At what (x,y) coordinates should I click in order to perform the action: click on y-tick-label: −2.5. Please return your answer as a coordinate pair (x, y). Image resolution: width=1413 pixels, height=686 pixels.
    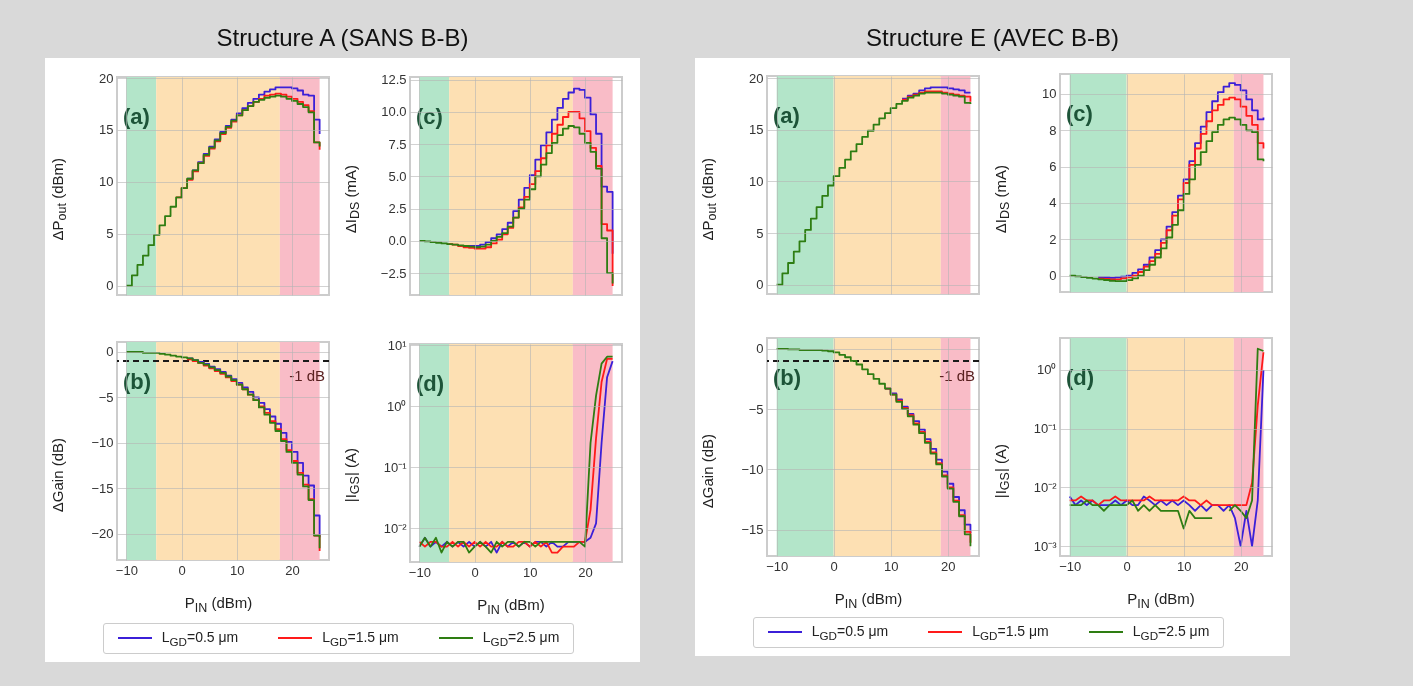
    Looking at the image, I should click on (393, 273).